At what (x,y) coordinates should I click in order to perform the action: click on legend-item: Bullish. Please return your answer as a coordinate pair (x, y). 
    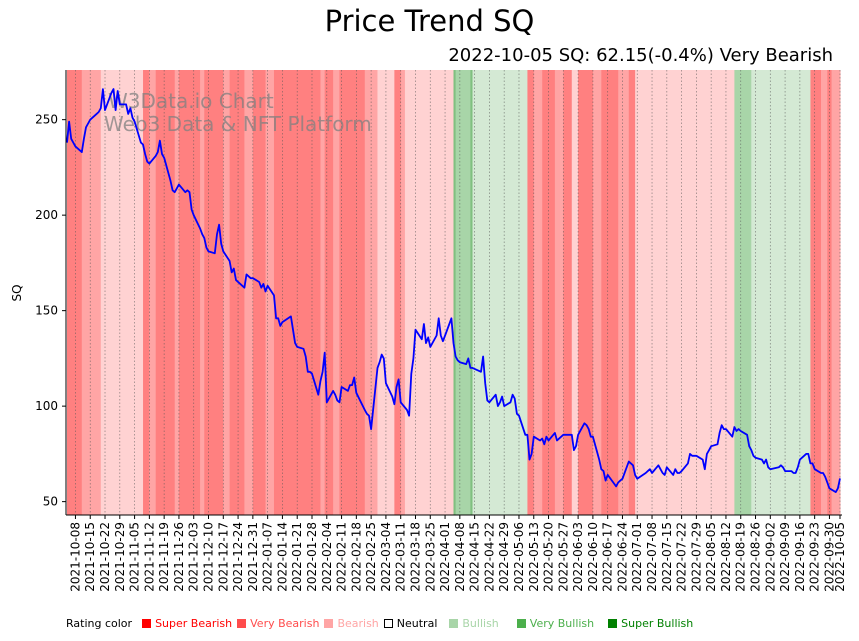
    Looking at the image, I should click on (474, 623).